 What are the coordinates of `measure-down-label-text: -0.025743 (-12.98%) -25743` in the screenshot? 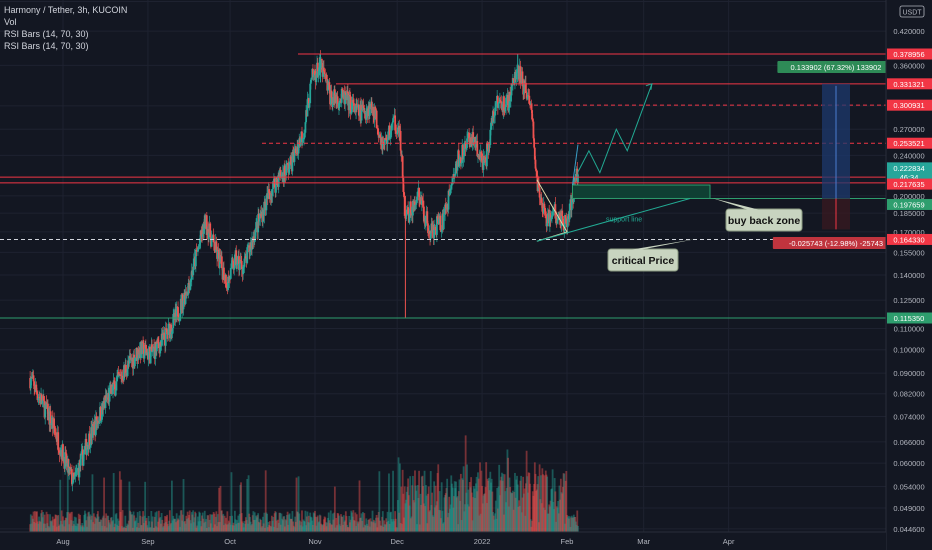 It's located at (836, 243).